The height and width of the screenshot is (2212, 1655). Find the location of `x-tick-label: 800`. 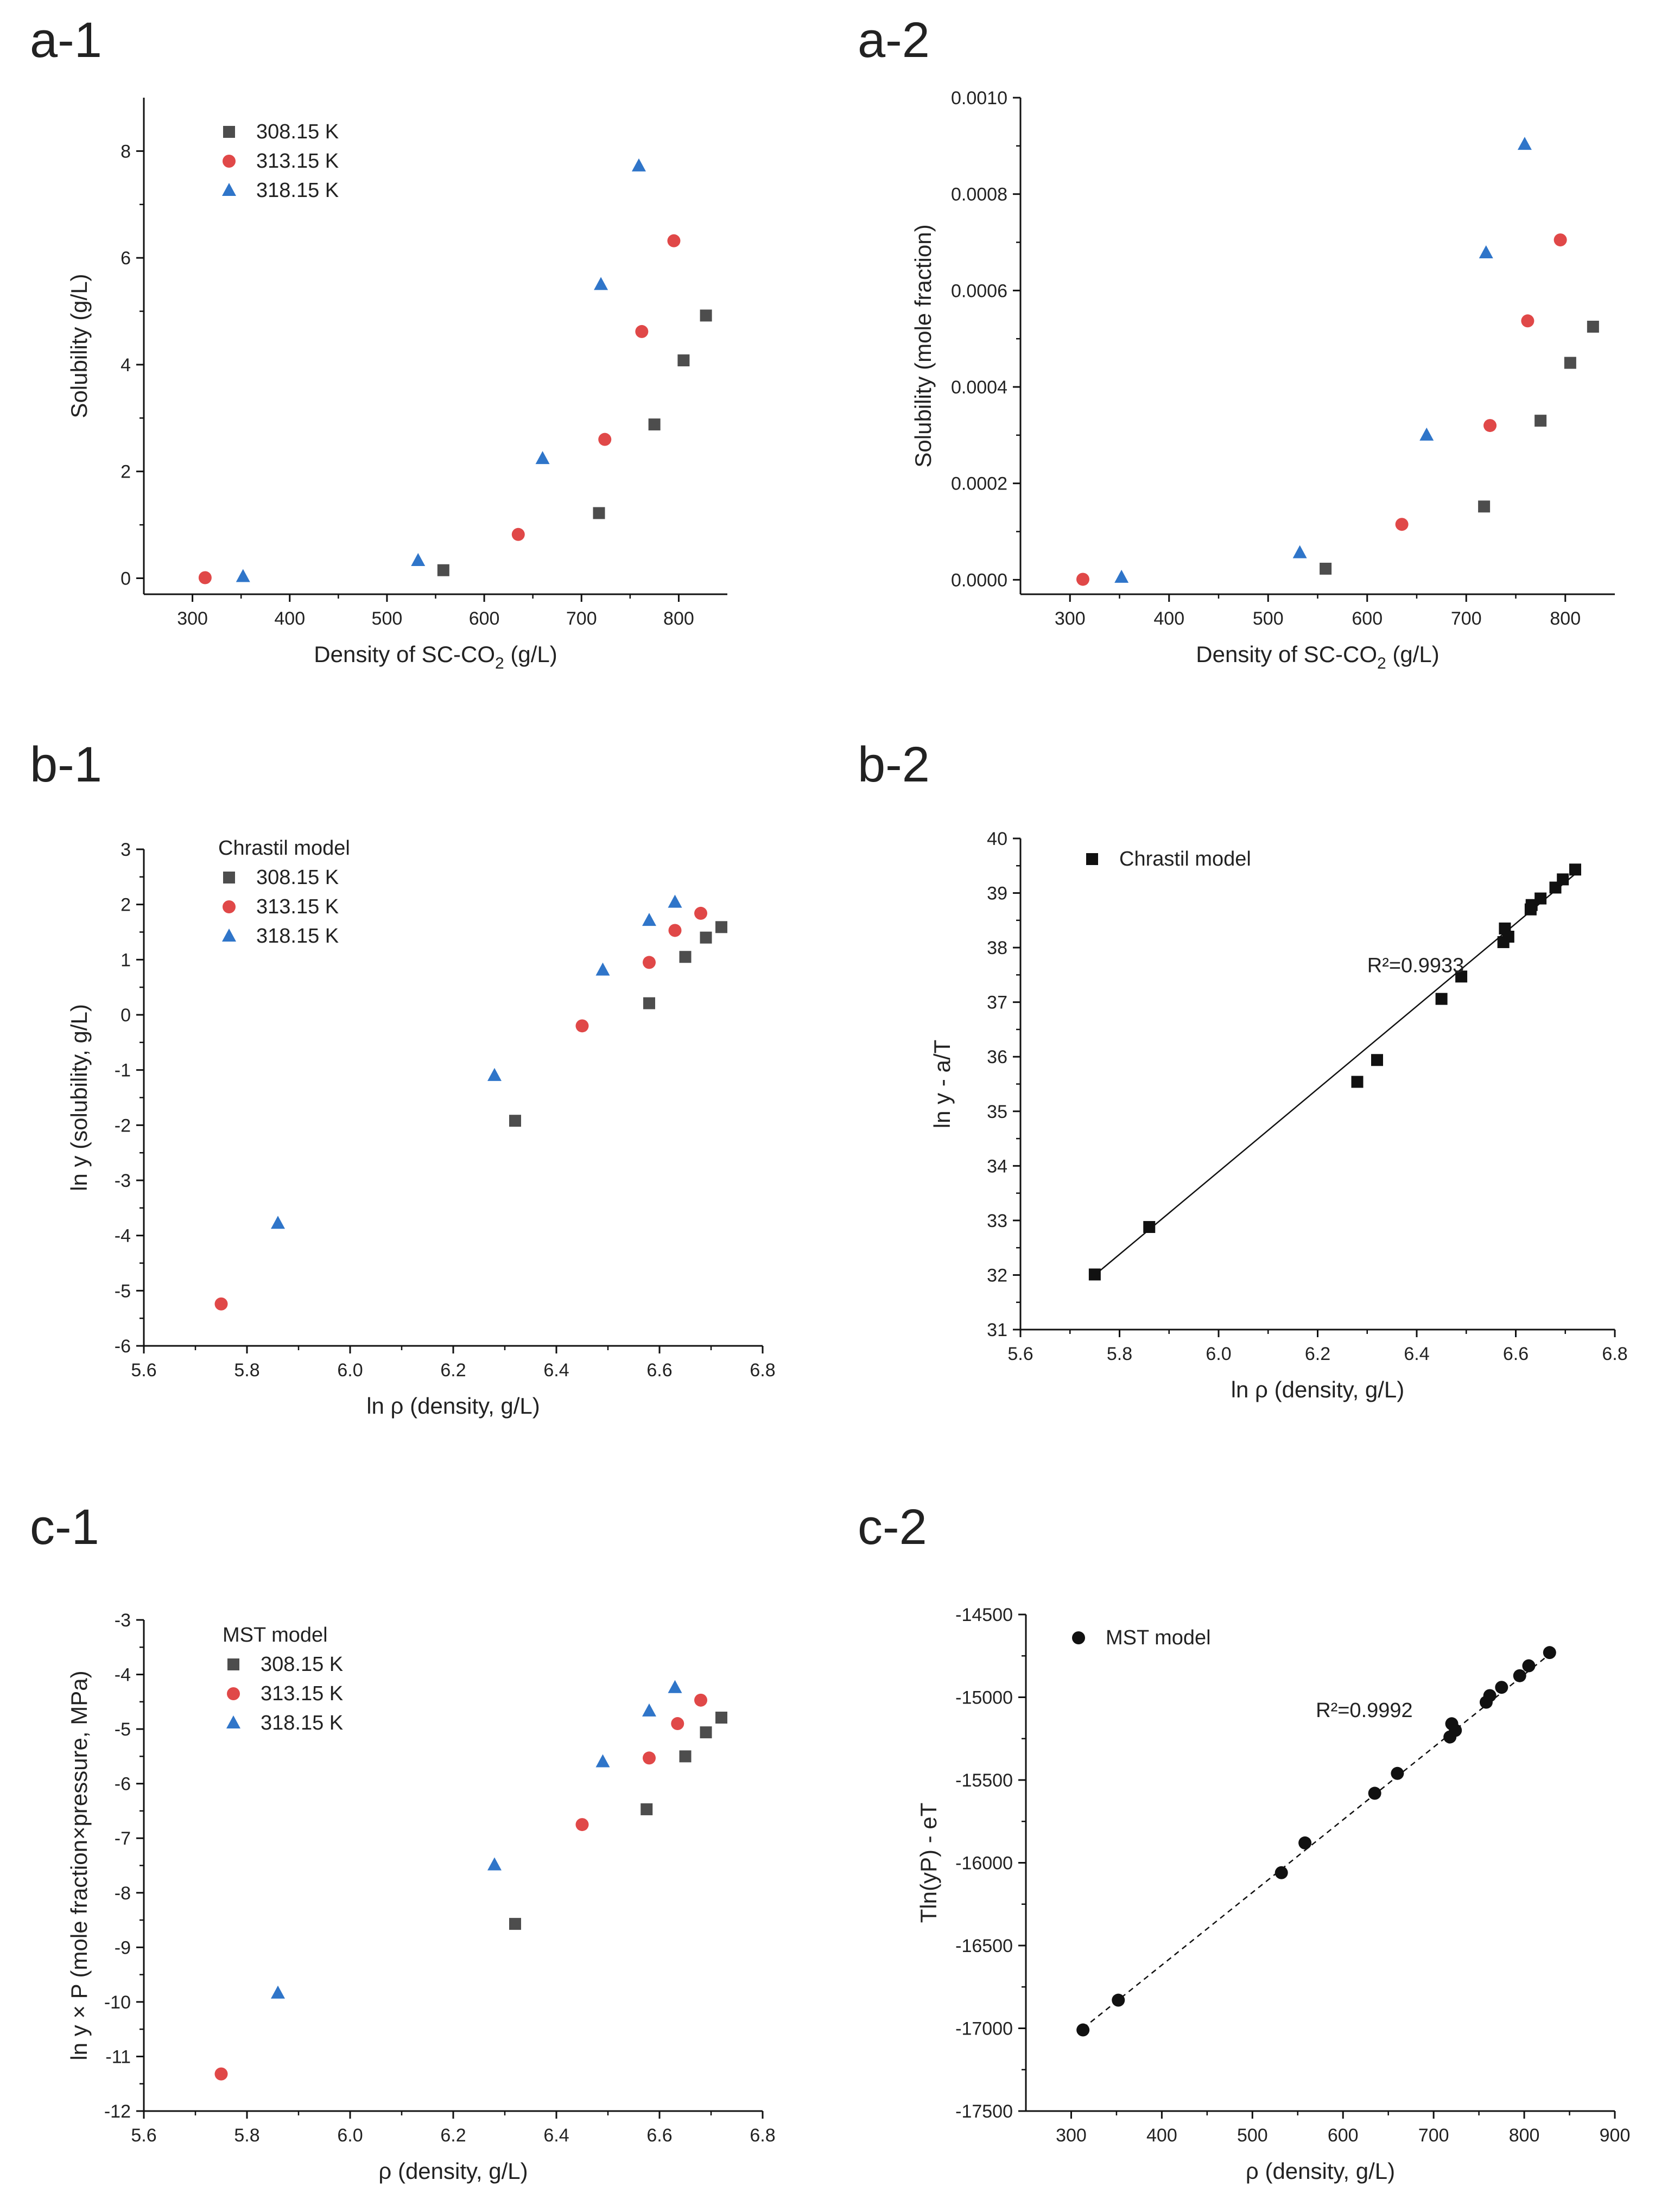

x-tick-label: 800 is located at coordinates (1525, 2135).